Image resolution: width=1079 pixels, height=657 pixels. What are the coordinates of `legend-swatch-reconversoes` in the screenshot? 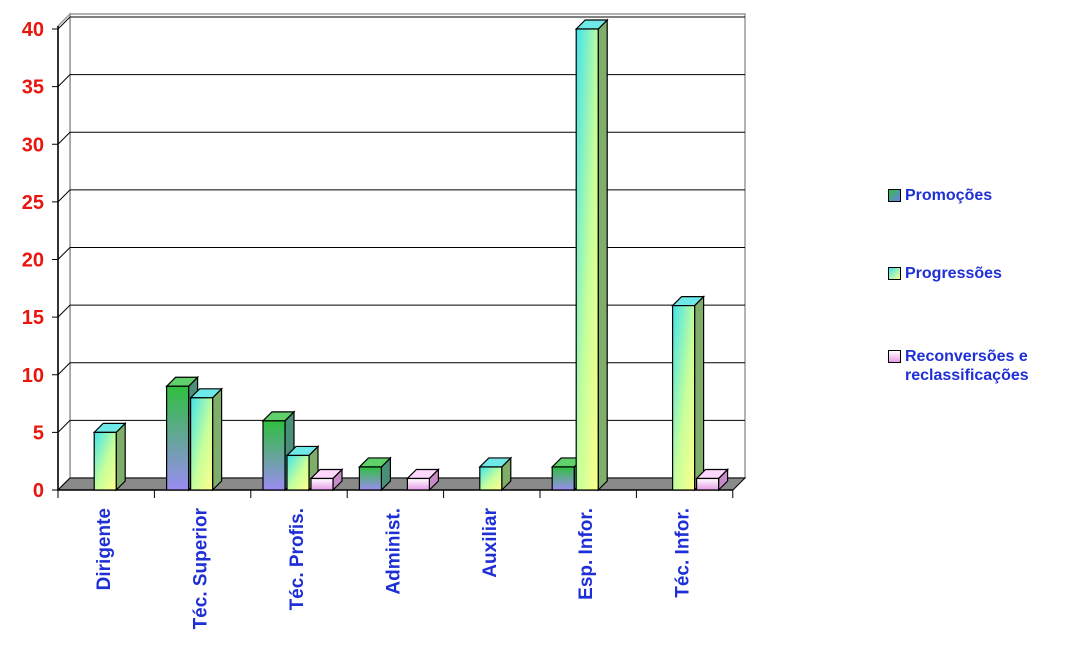 It's located at (894, 356).